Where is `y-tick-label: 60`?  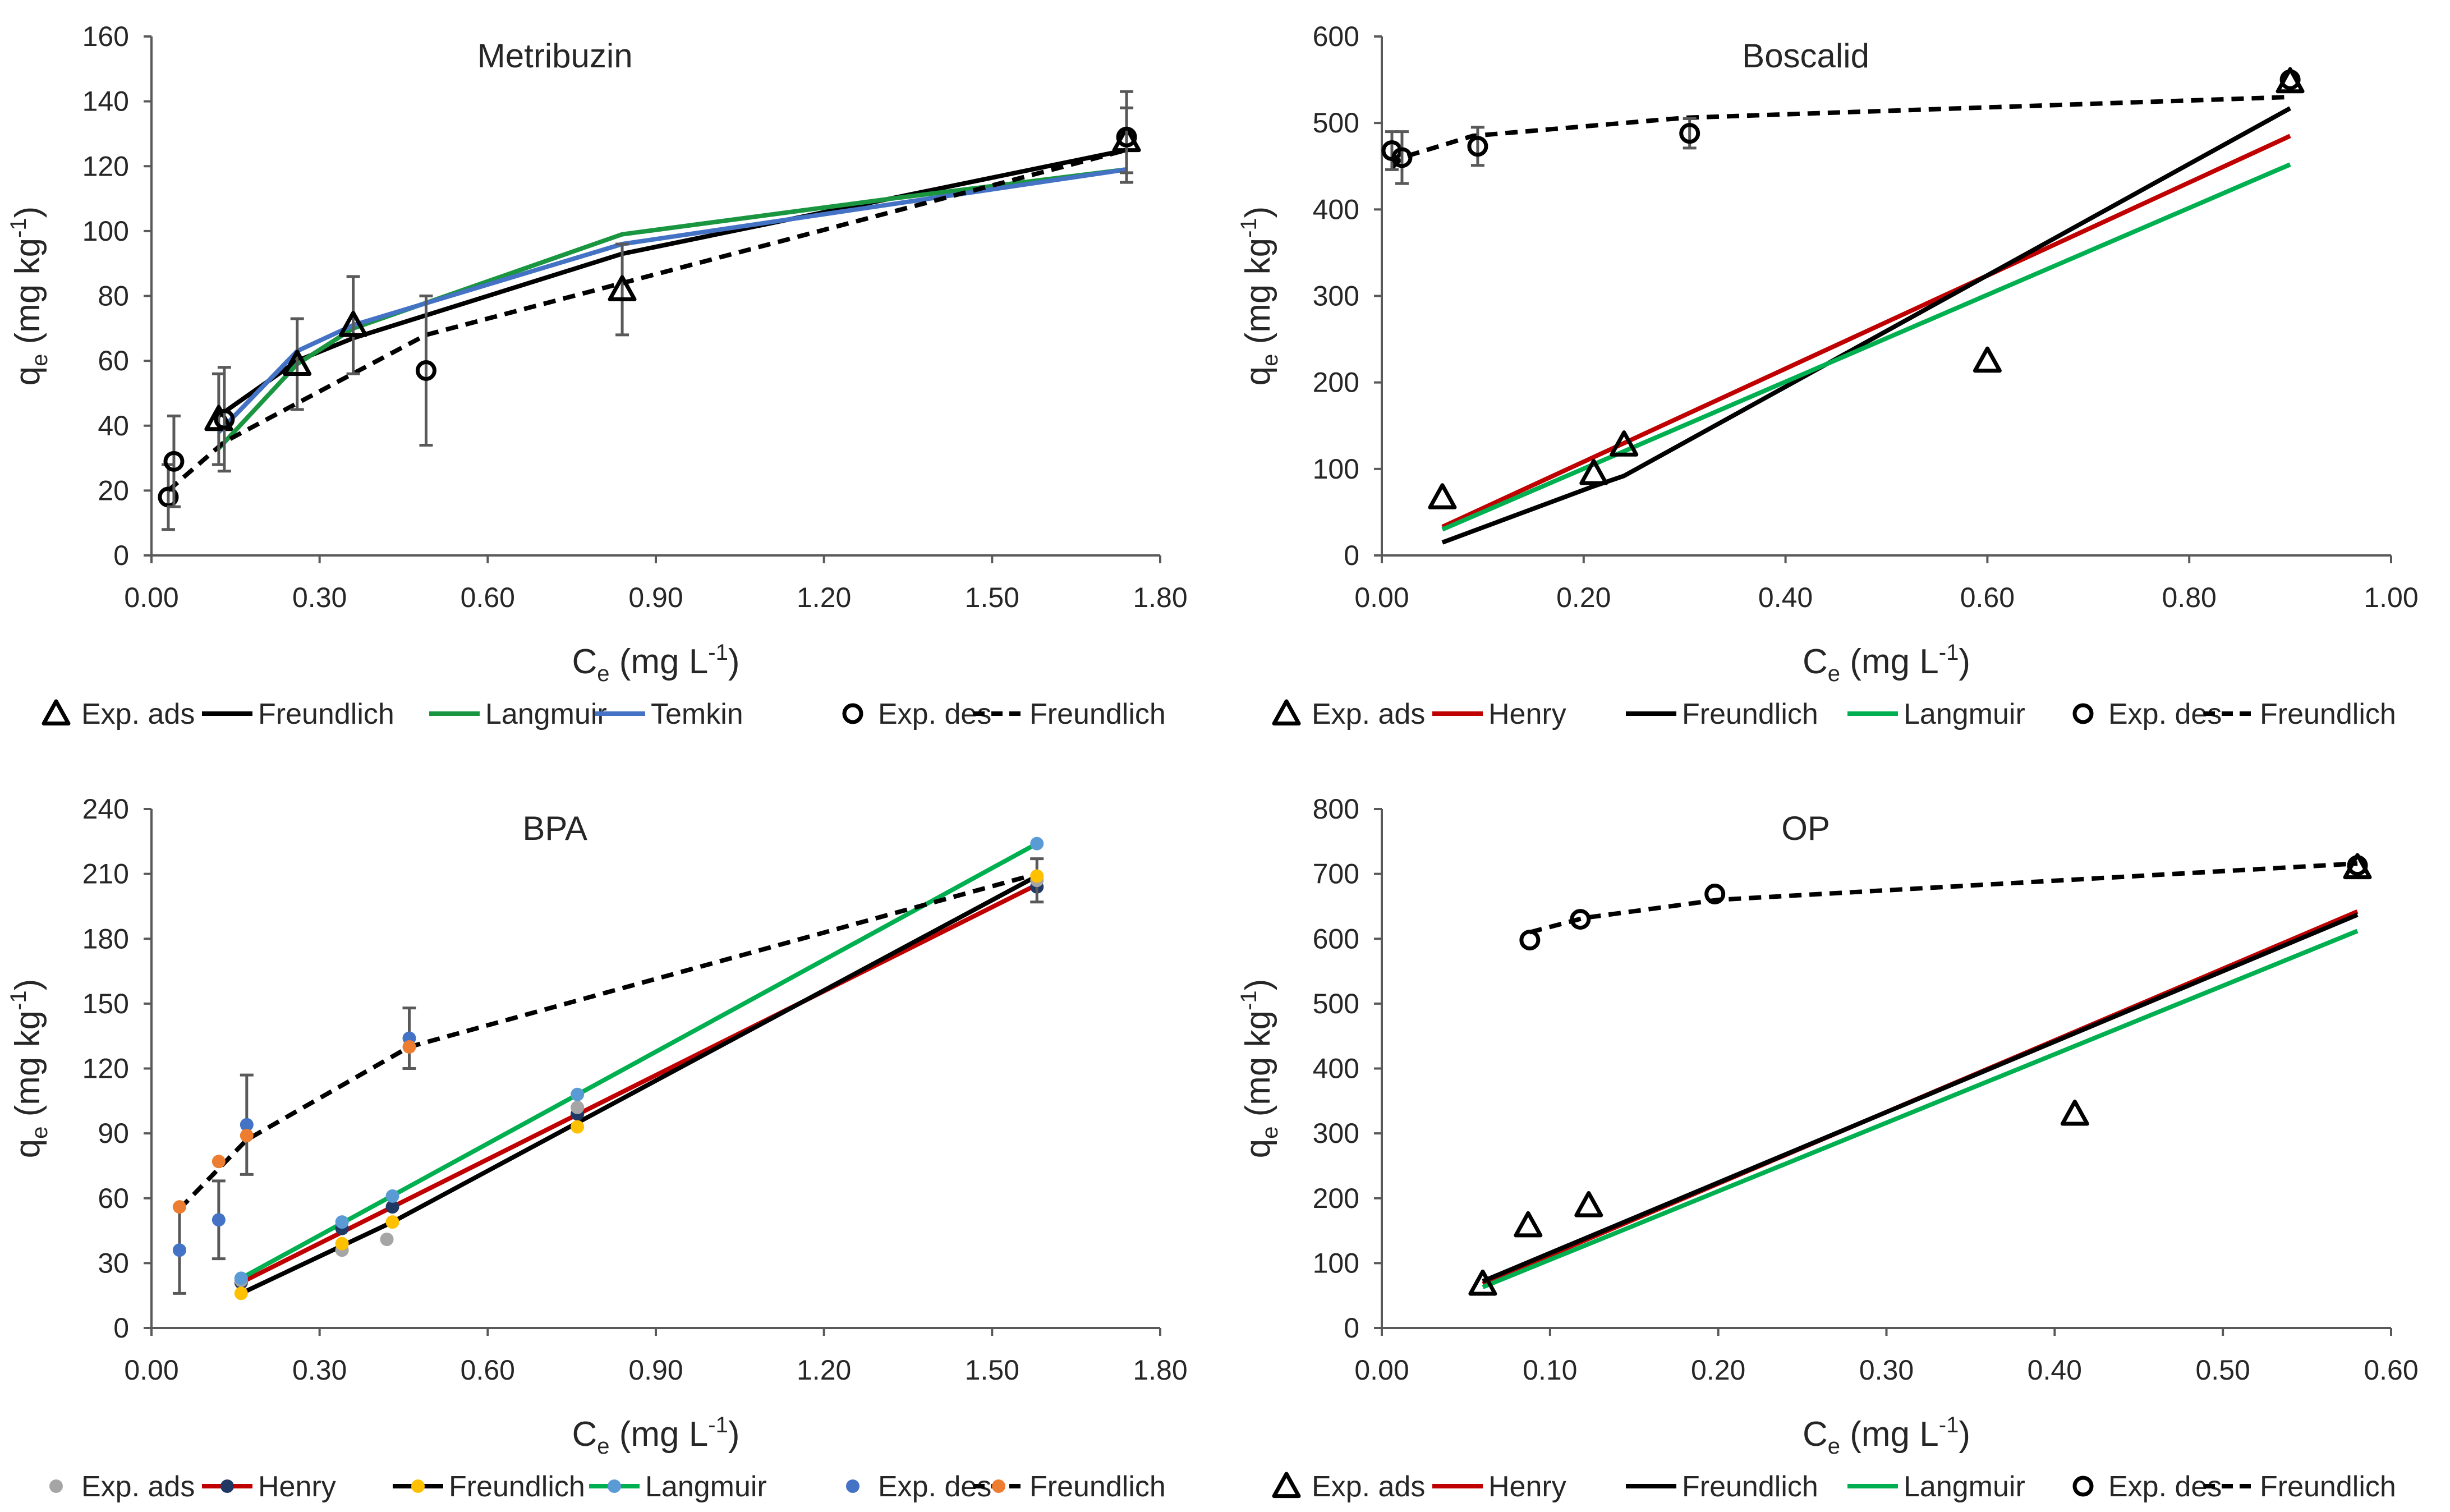 y-tick-label: 60 is located at coordinates (114, 360).